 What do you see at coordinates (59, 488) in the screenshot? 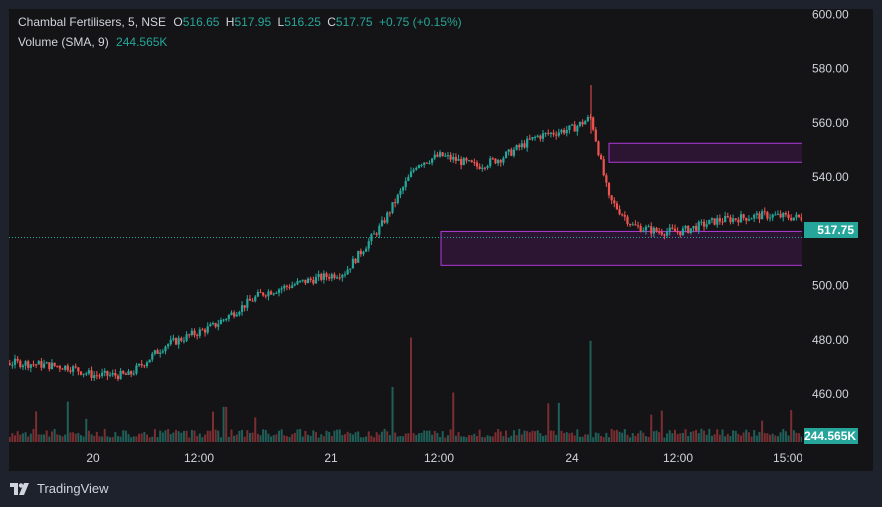
I see `tradingview-logo: TradingView` at bounding box center [59, 488].